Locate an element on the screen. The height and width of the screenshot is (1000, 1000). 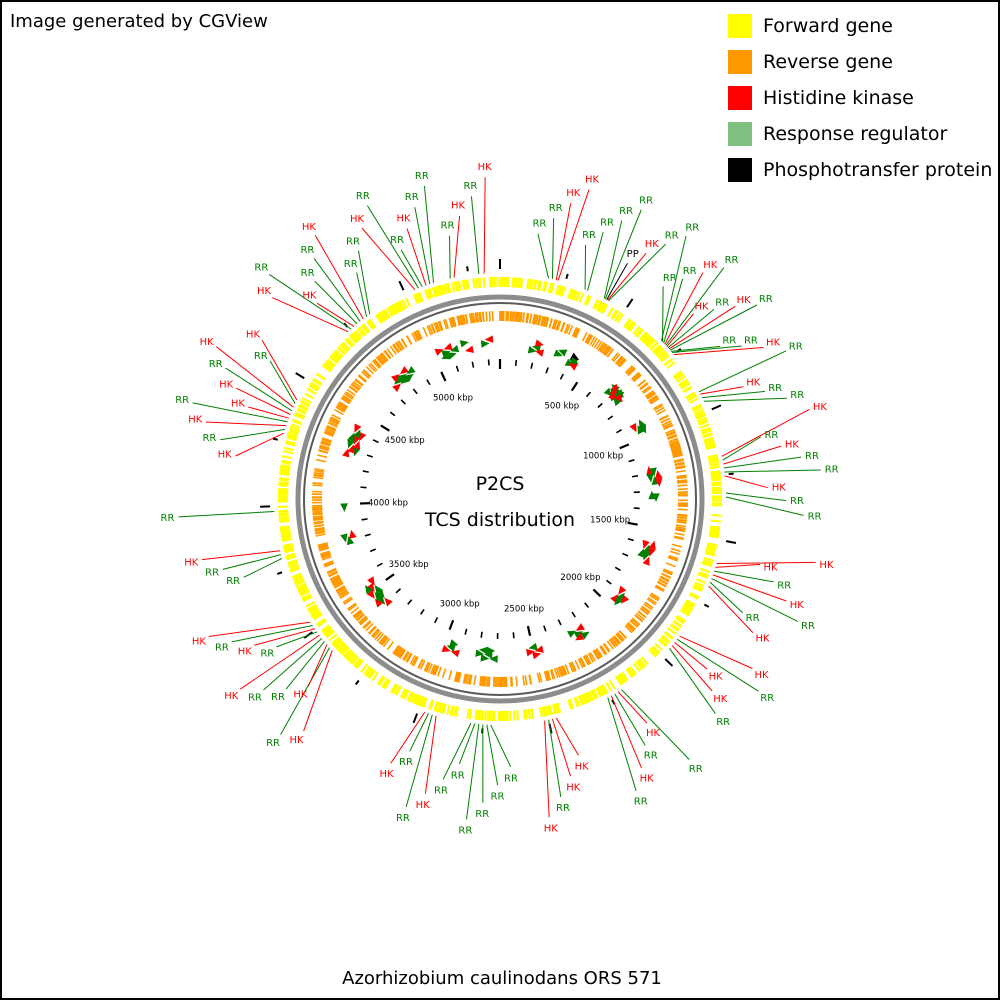
outer-tick is located at coordinates (567, 276).